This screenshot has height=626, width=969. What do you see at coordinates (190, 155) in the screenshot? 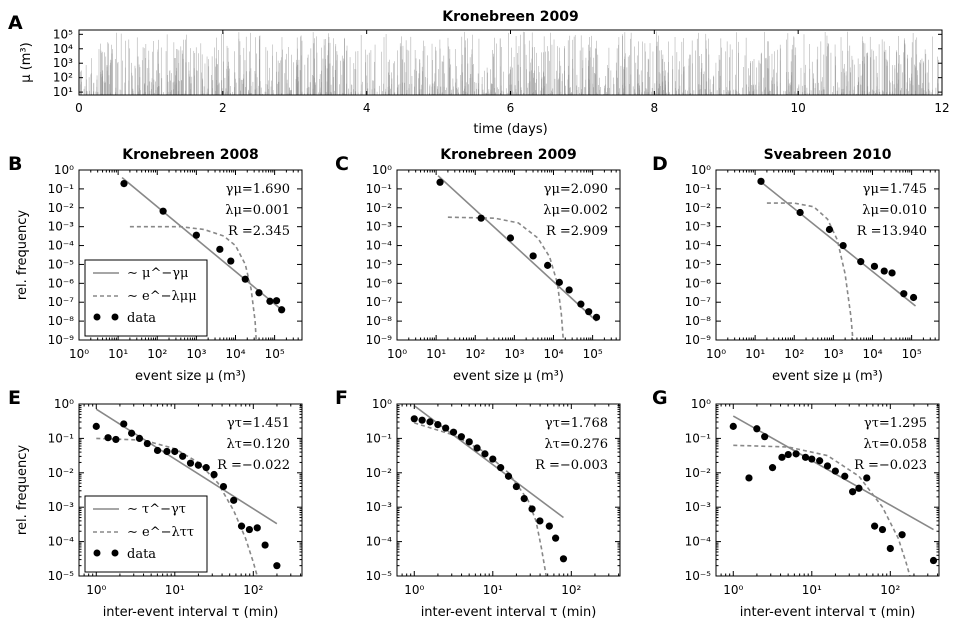
I see `panel-title: Kronebreen 2008` at bounding box center [190, 155].